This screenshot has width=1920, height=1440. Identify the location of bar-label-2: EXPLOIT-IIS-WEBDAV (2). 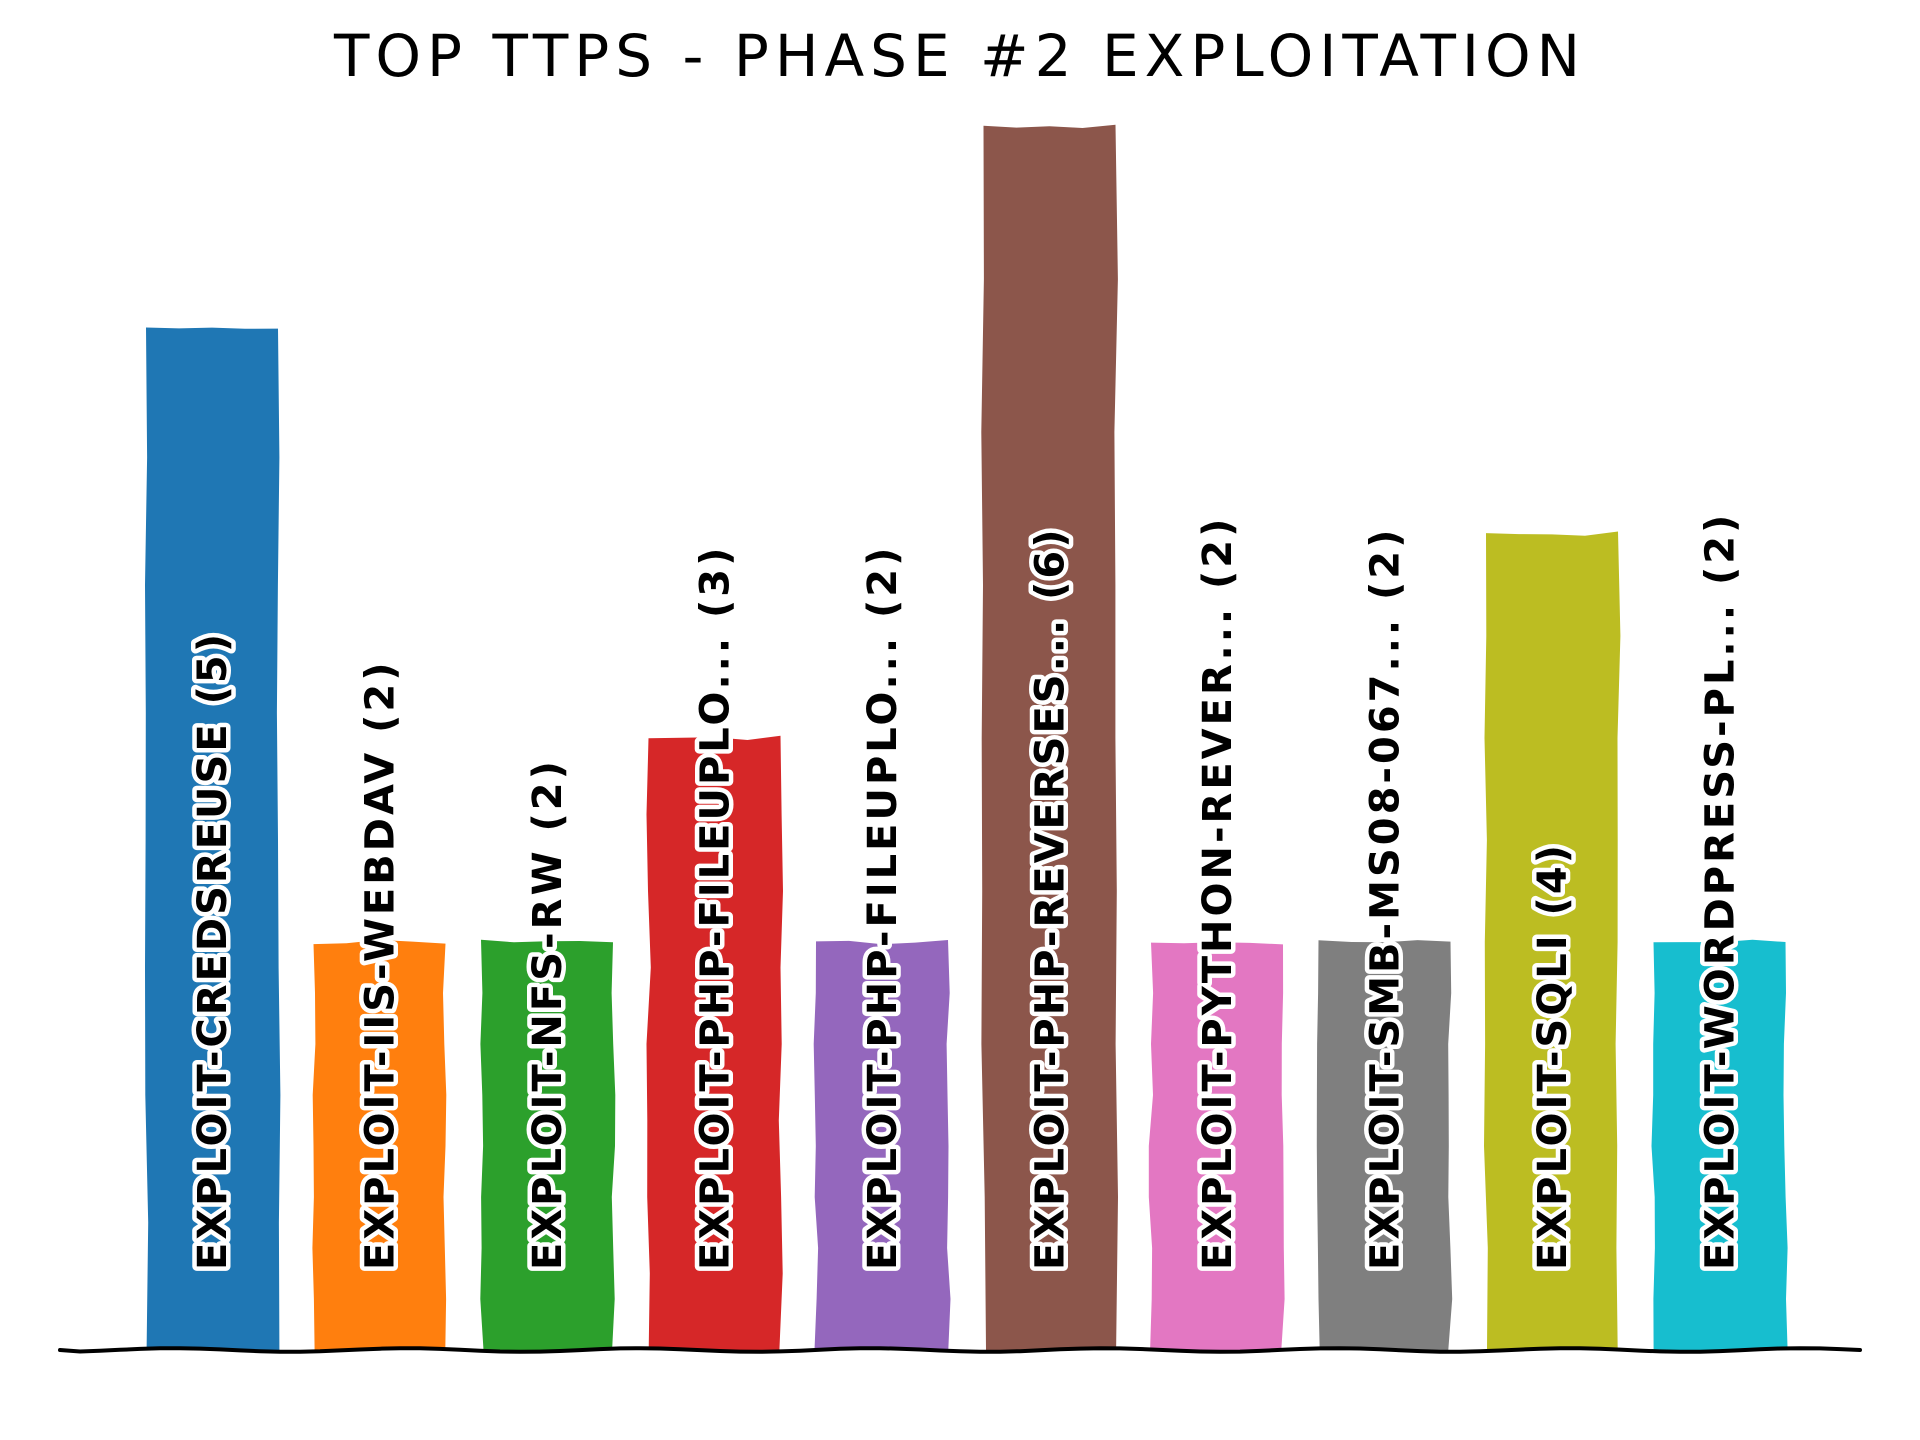
(381, 965).